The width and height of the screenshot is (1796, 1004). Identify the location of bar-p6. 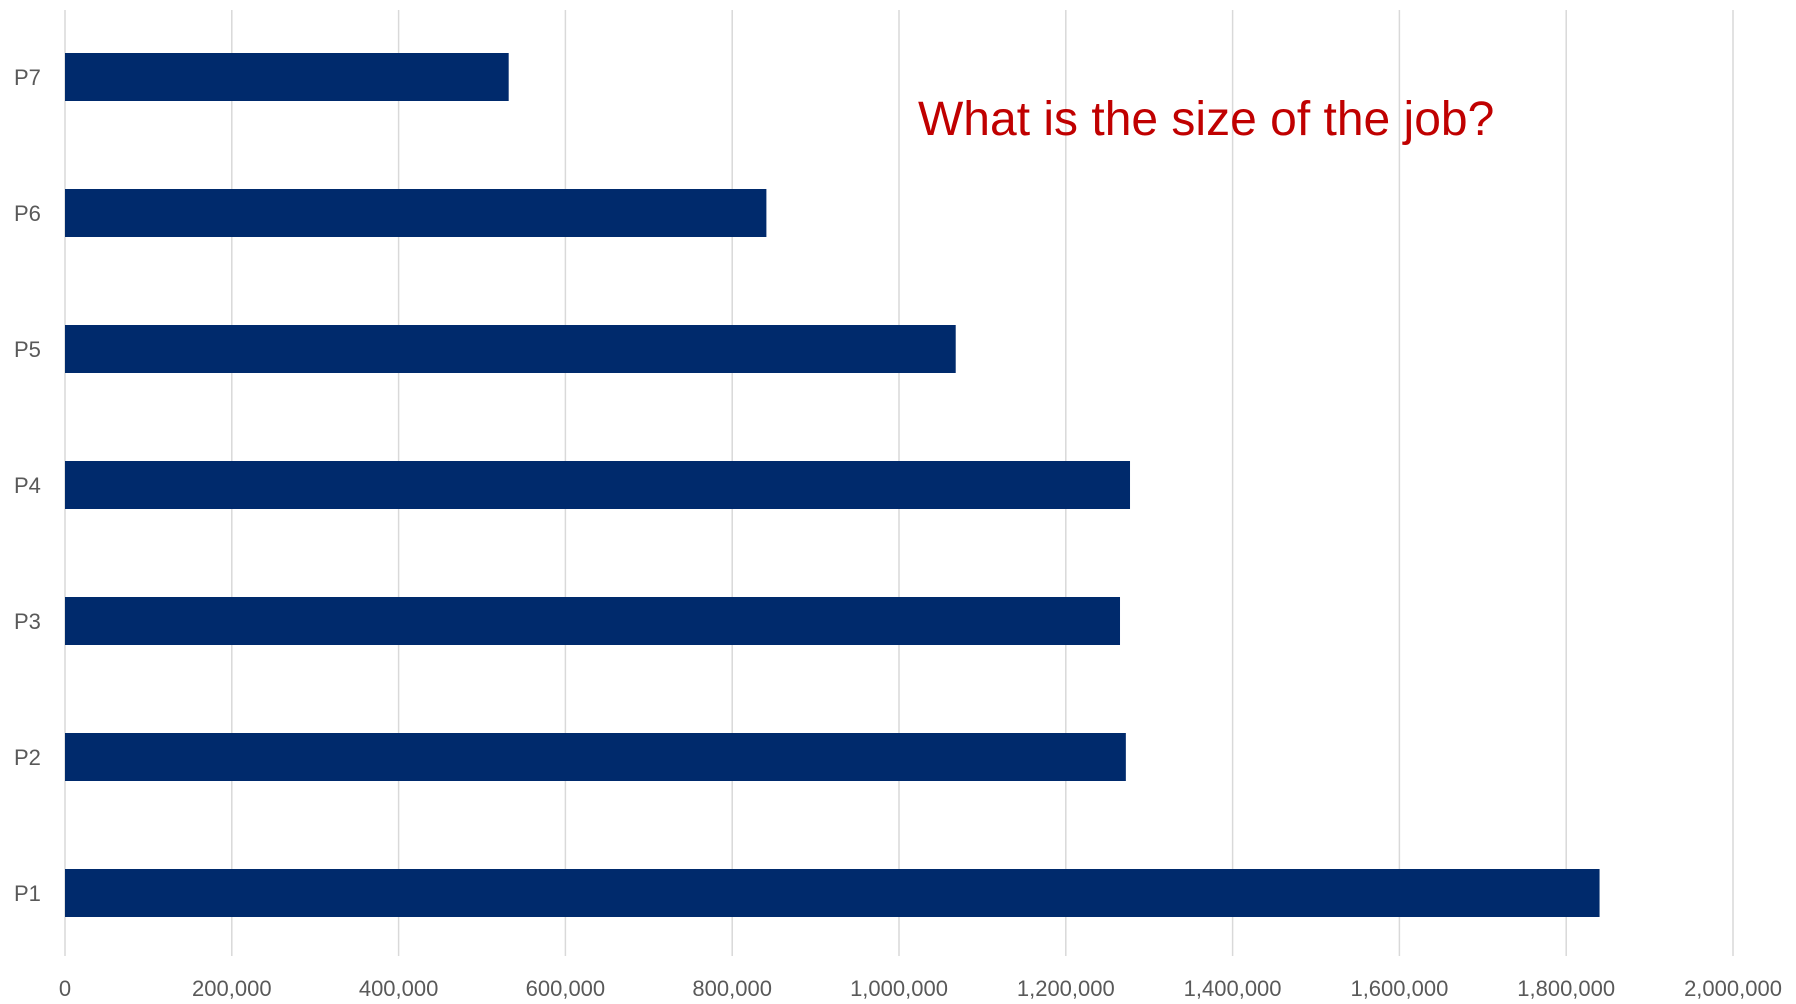
(416, 213).